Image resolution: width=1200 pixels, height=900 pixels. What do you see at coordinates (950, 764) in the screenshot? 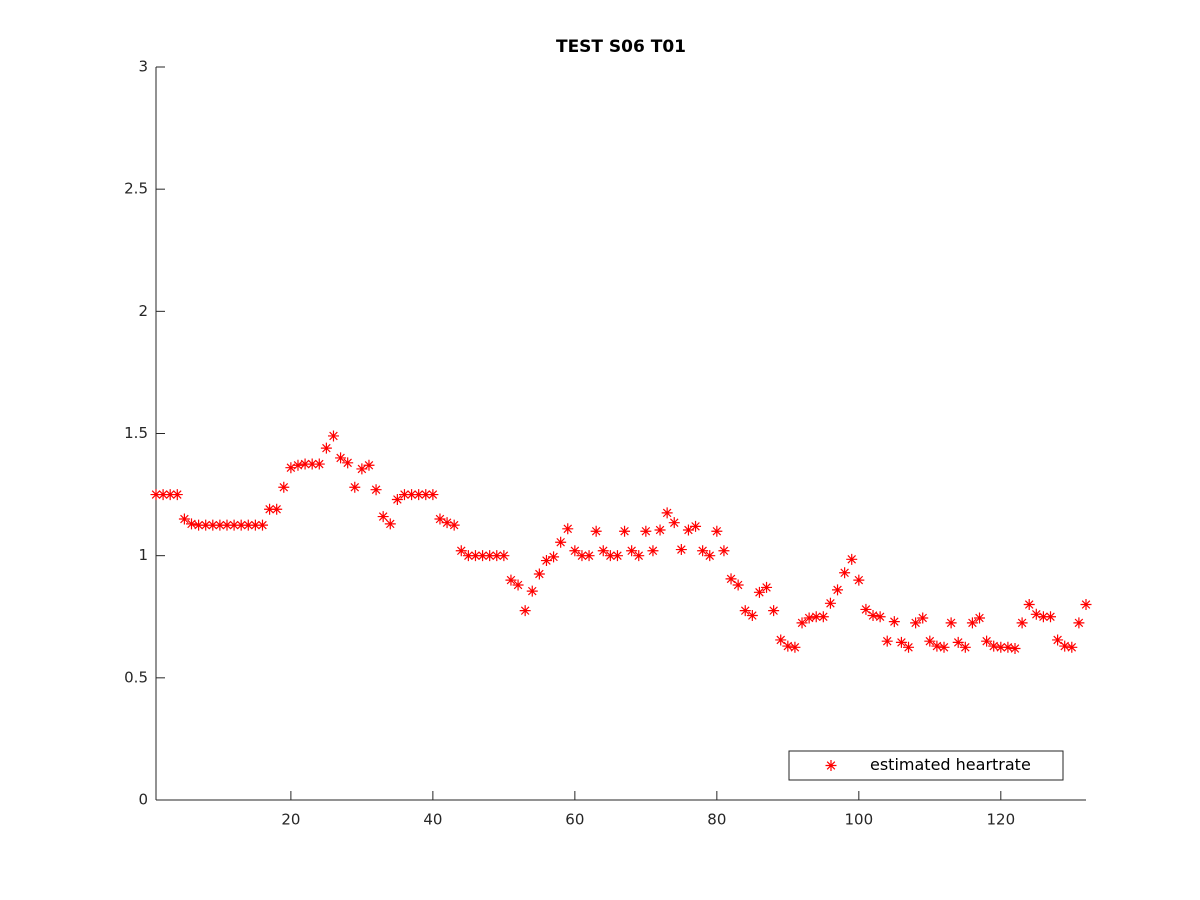
I see `legend-label: estimated heartrate` at bounding box center [950, 764].